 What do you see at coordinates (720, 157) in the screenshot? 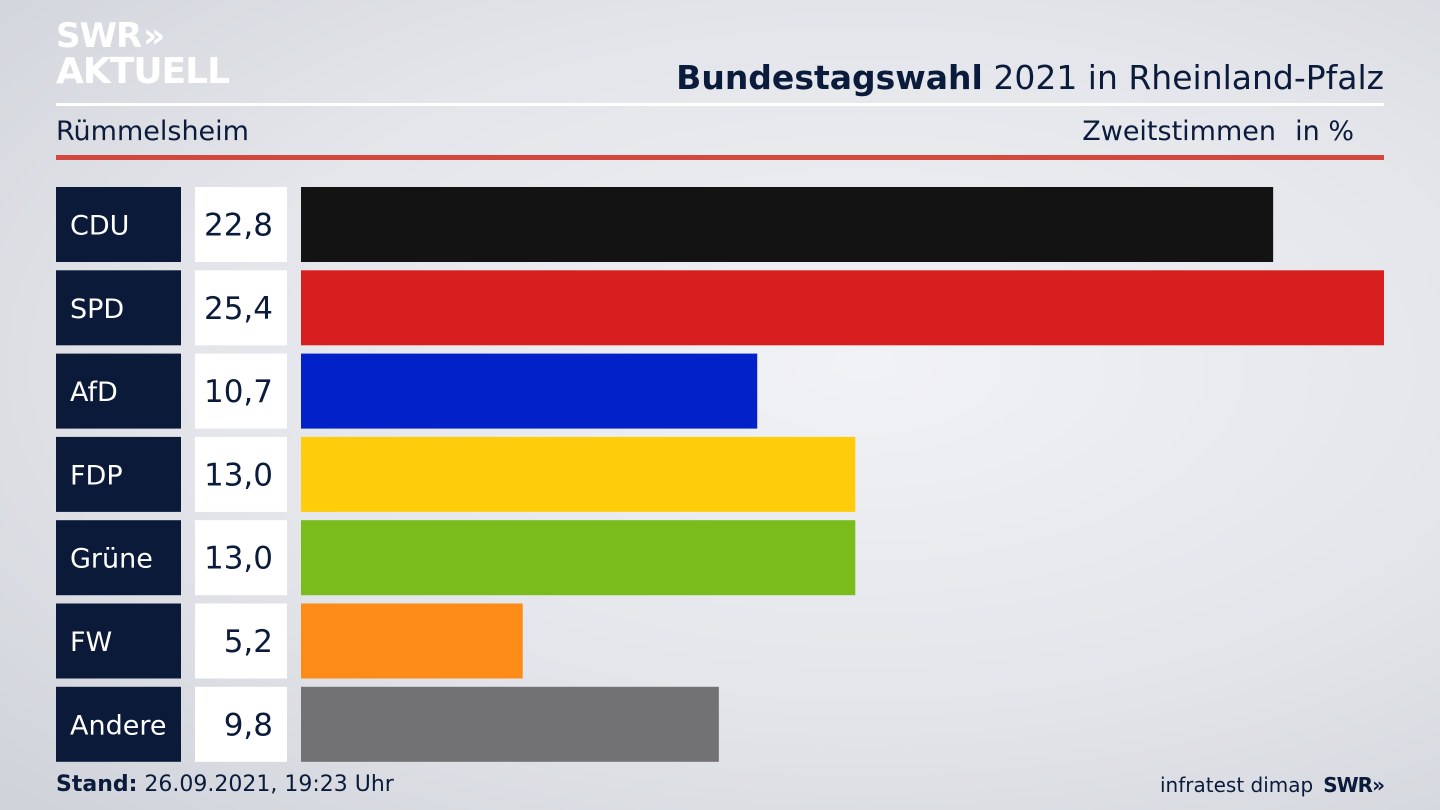
I see `accent-divider` at bounding box center [720, 157].